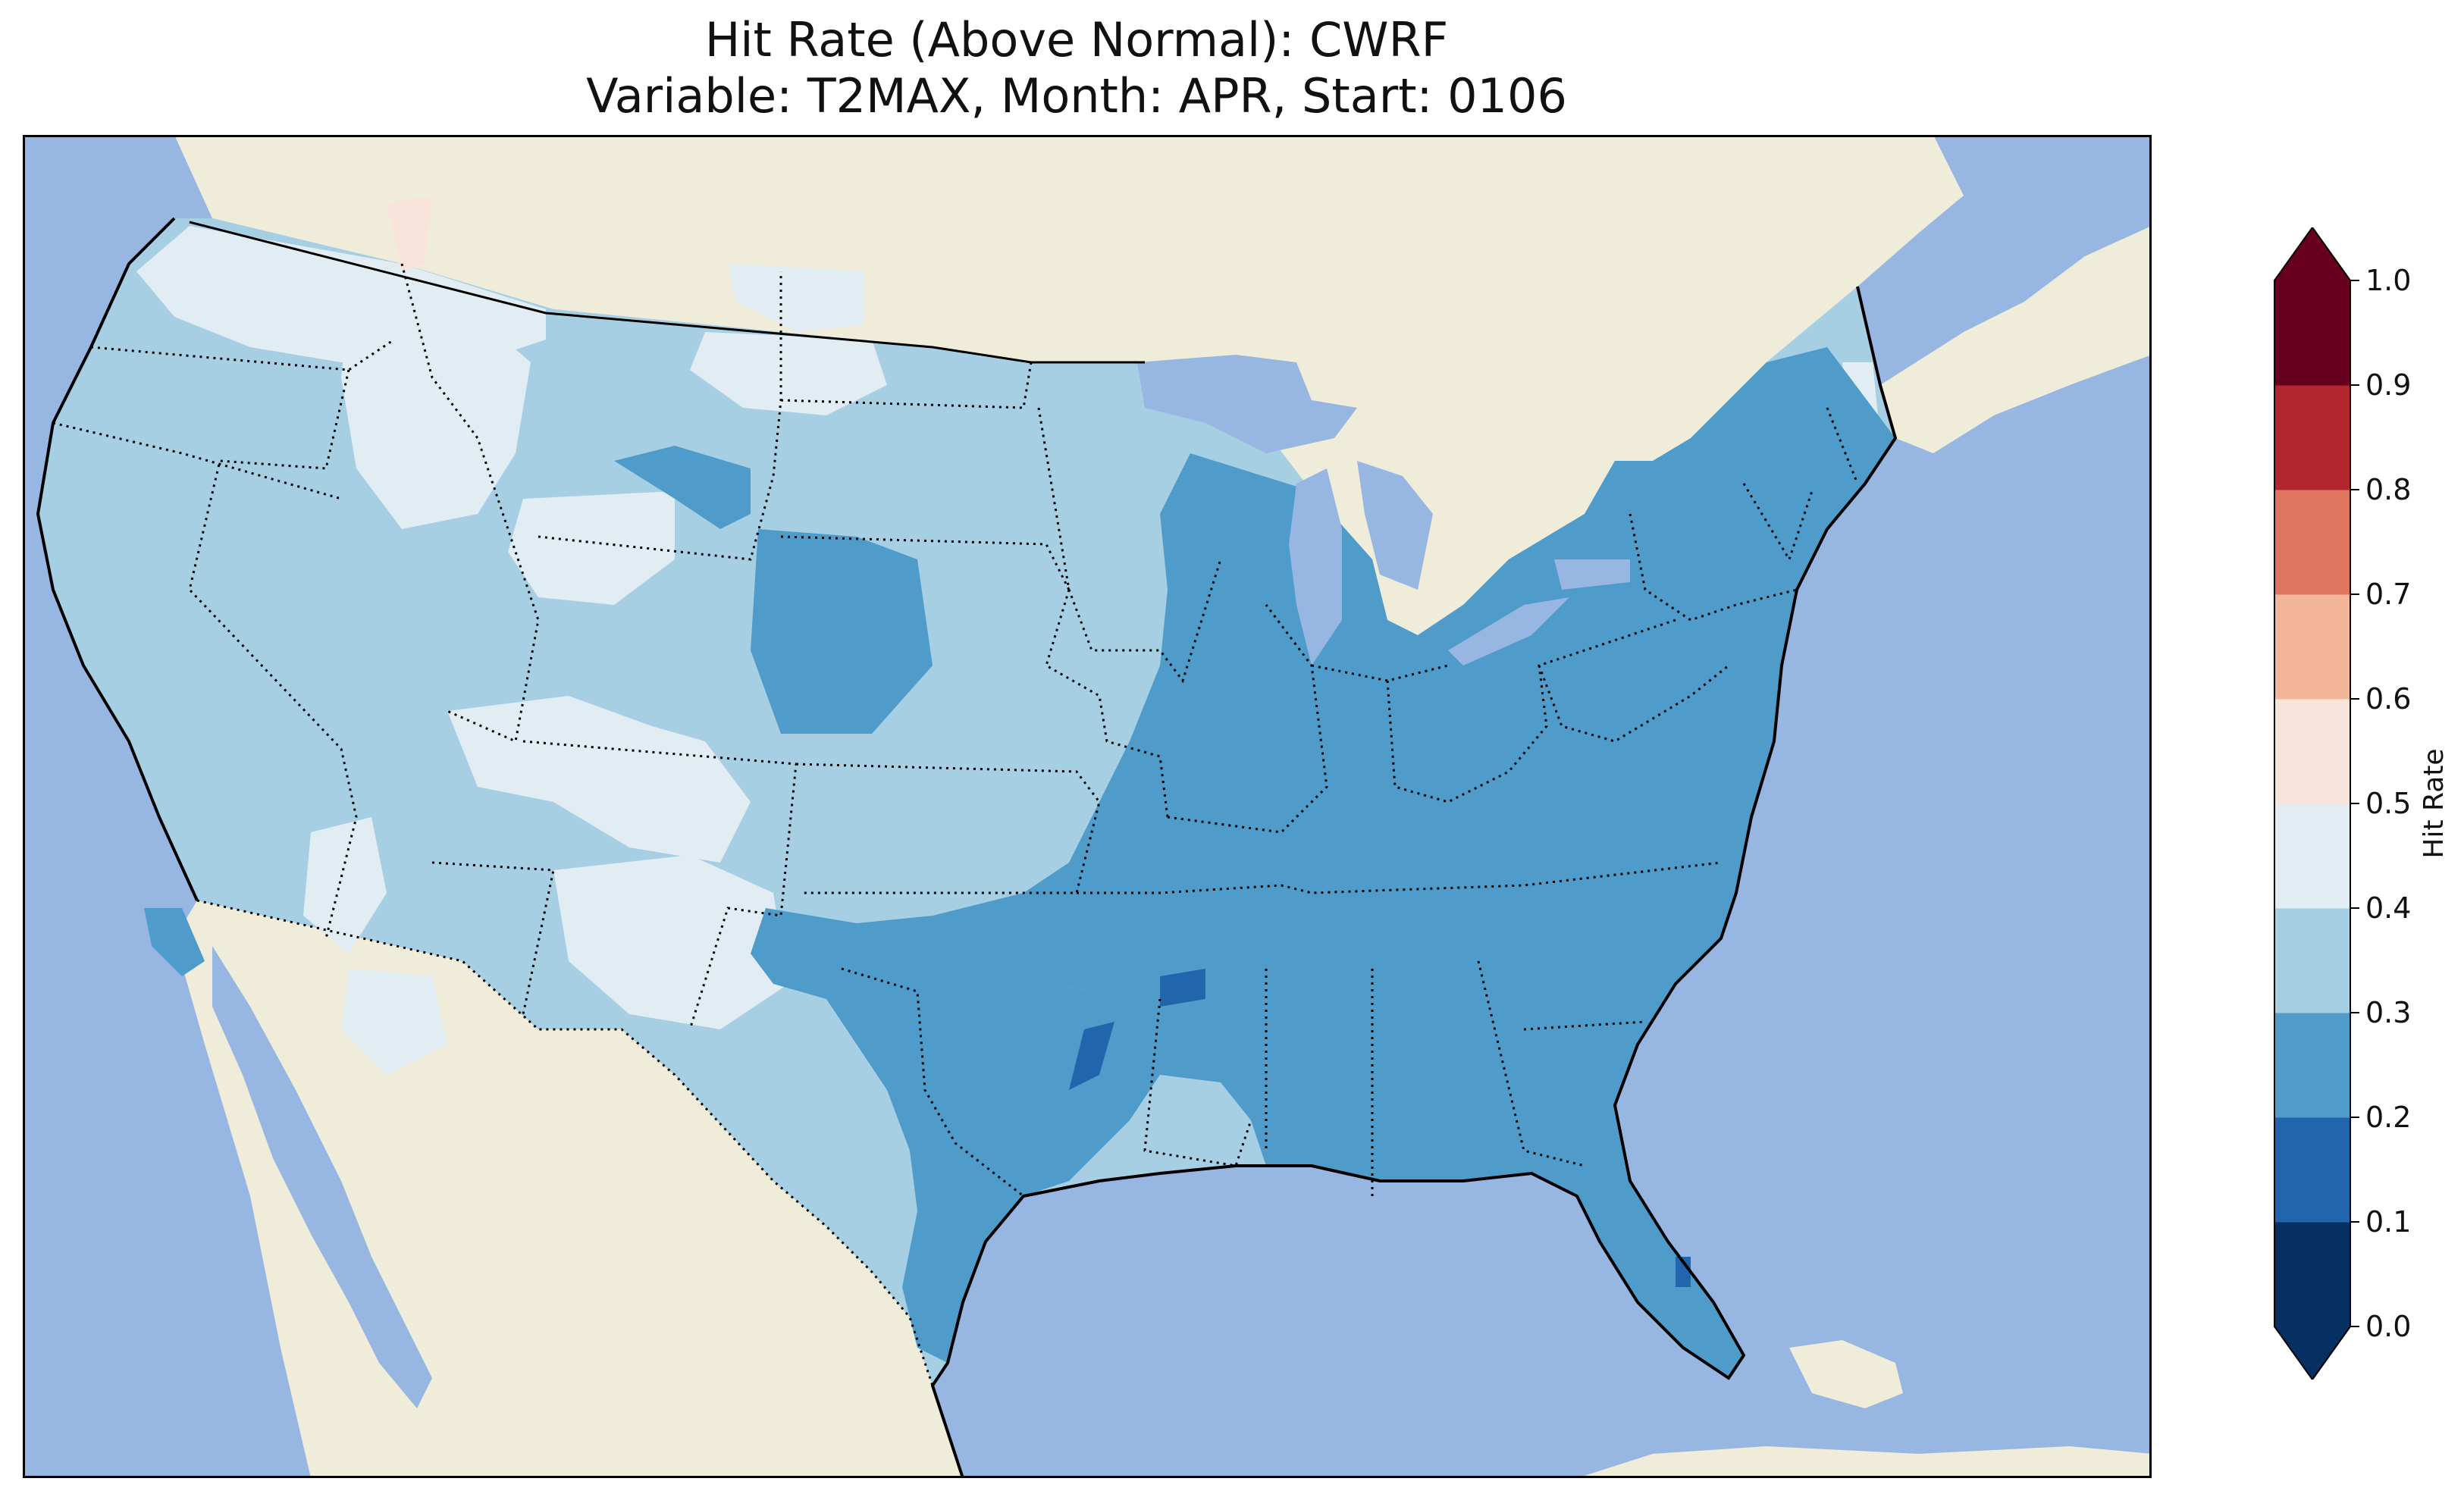 The image size is (2464, 1494). What do you see at coordinates (667, 292) in the screenshot?
I see `us-canada-border` at bounding box center [667, 292].